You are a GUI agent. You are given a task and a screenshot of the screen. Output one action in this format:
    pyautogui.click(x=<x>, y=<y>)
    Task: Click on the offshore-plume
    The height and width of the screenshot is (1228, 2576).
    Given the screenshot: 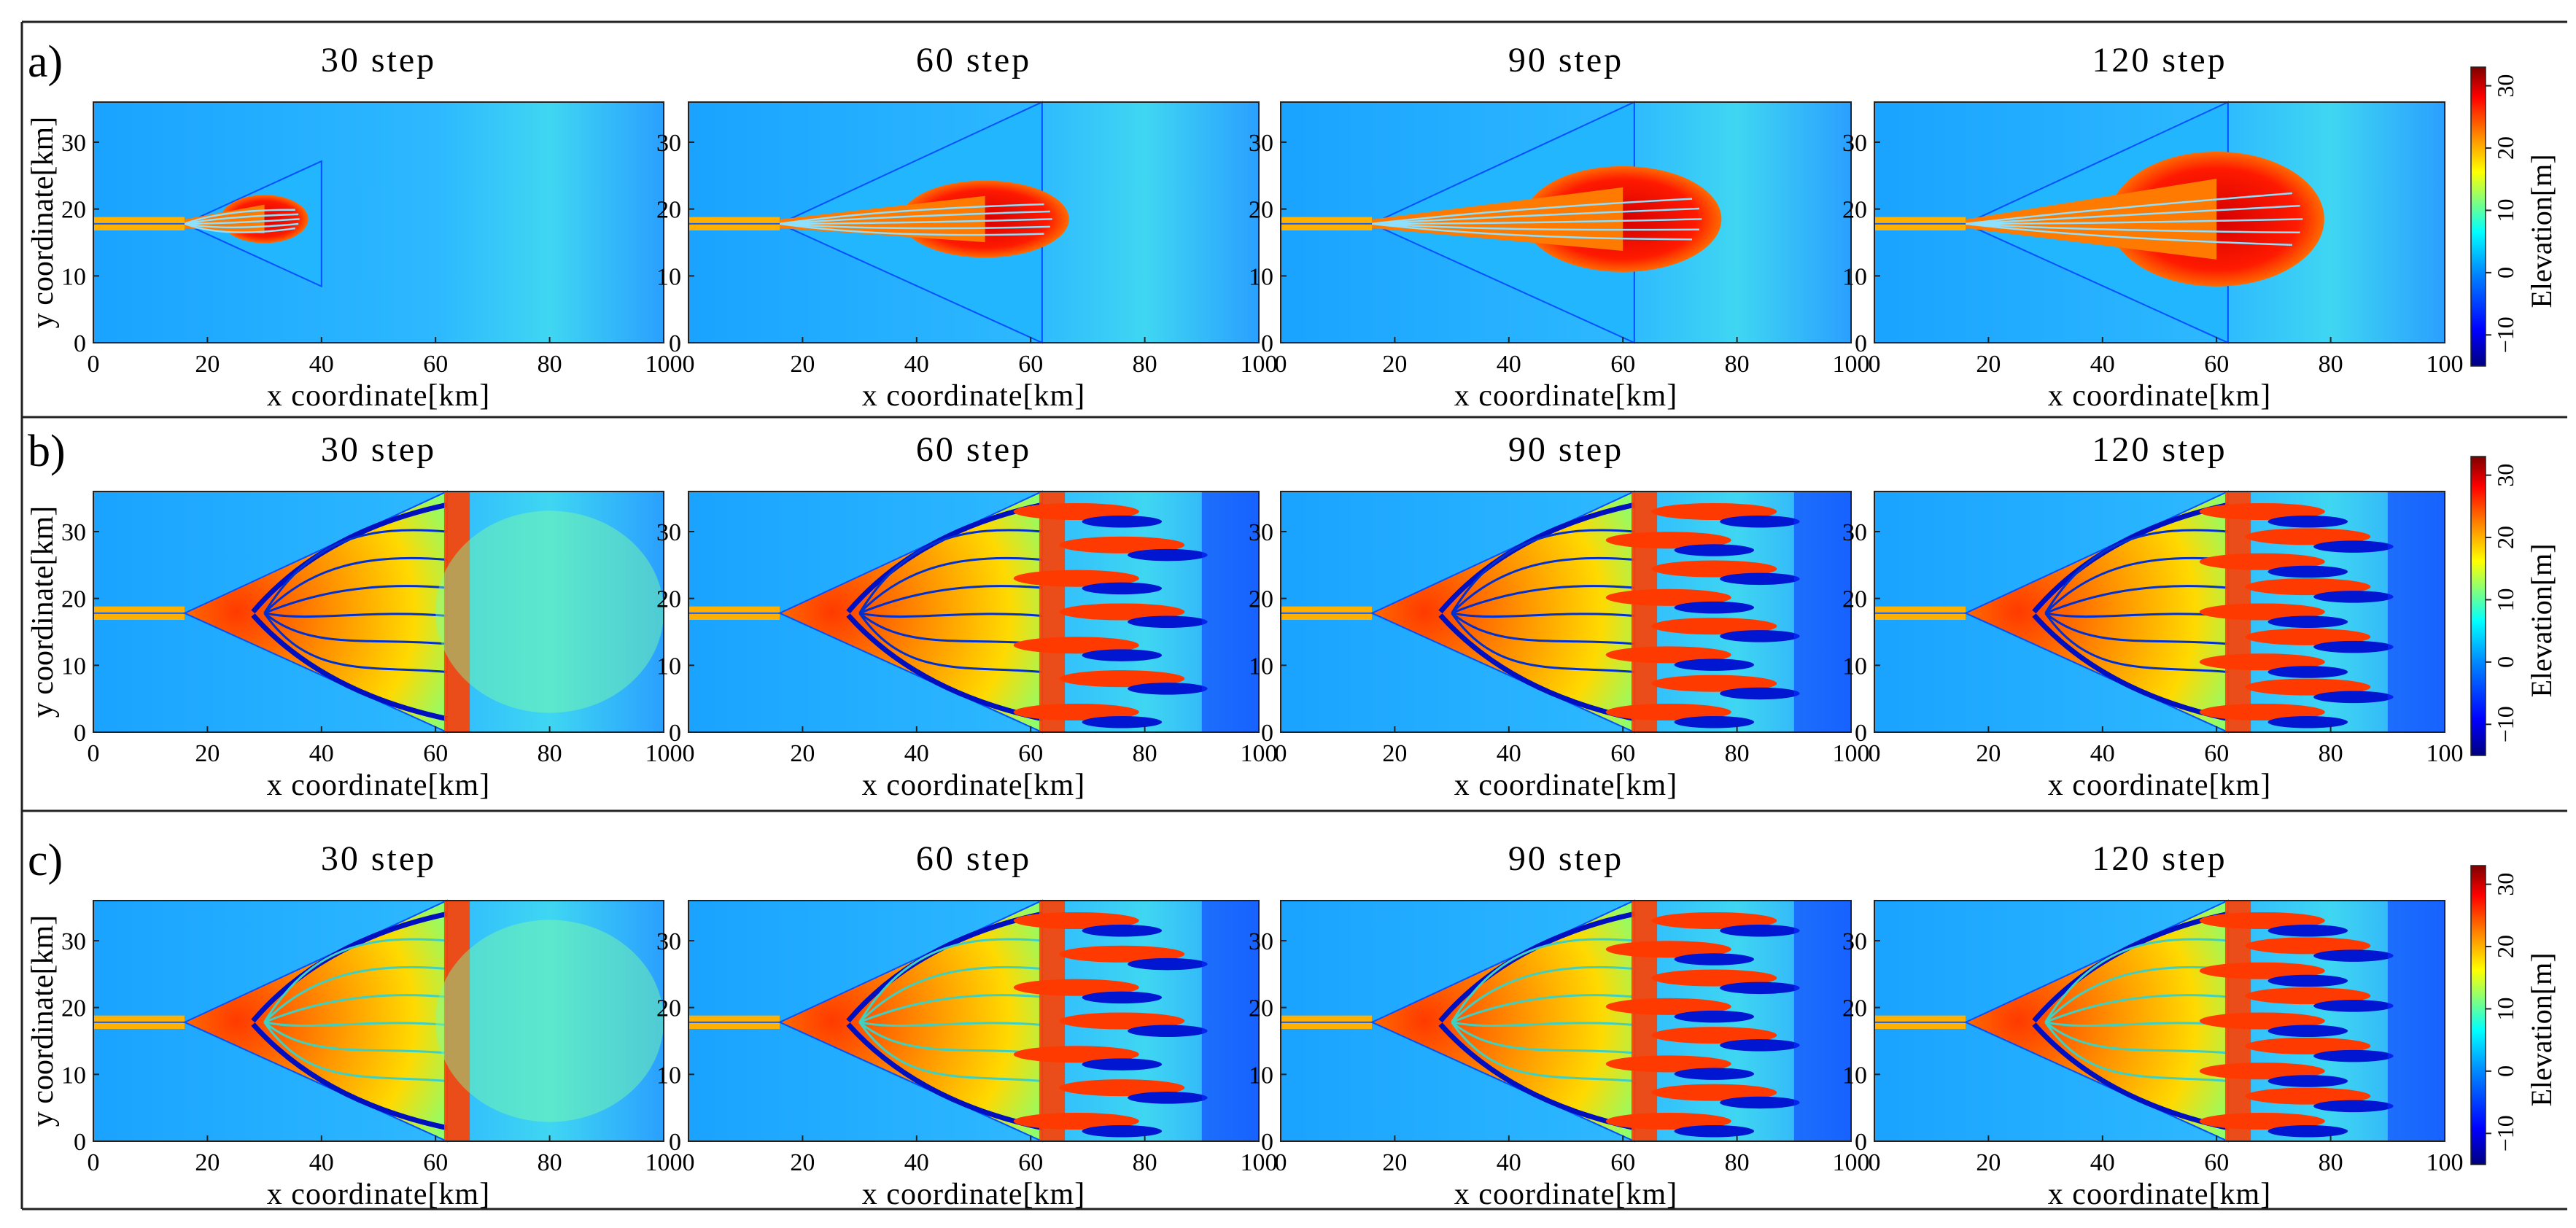 What is the action you would take?
    pyautogui.click(x=550, y=611)
    